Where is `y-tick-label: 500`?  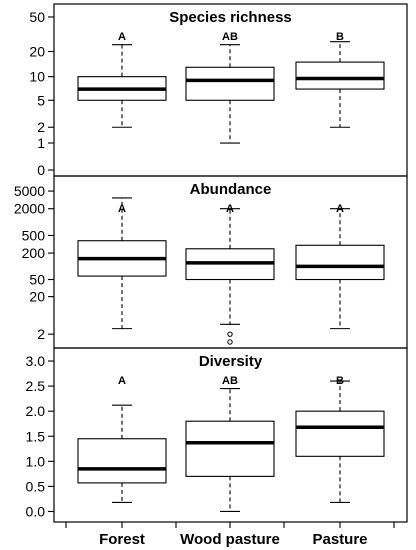
y-tick-label: 500 is located at coordinates (34, 235).